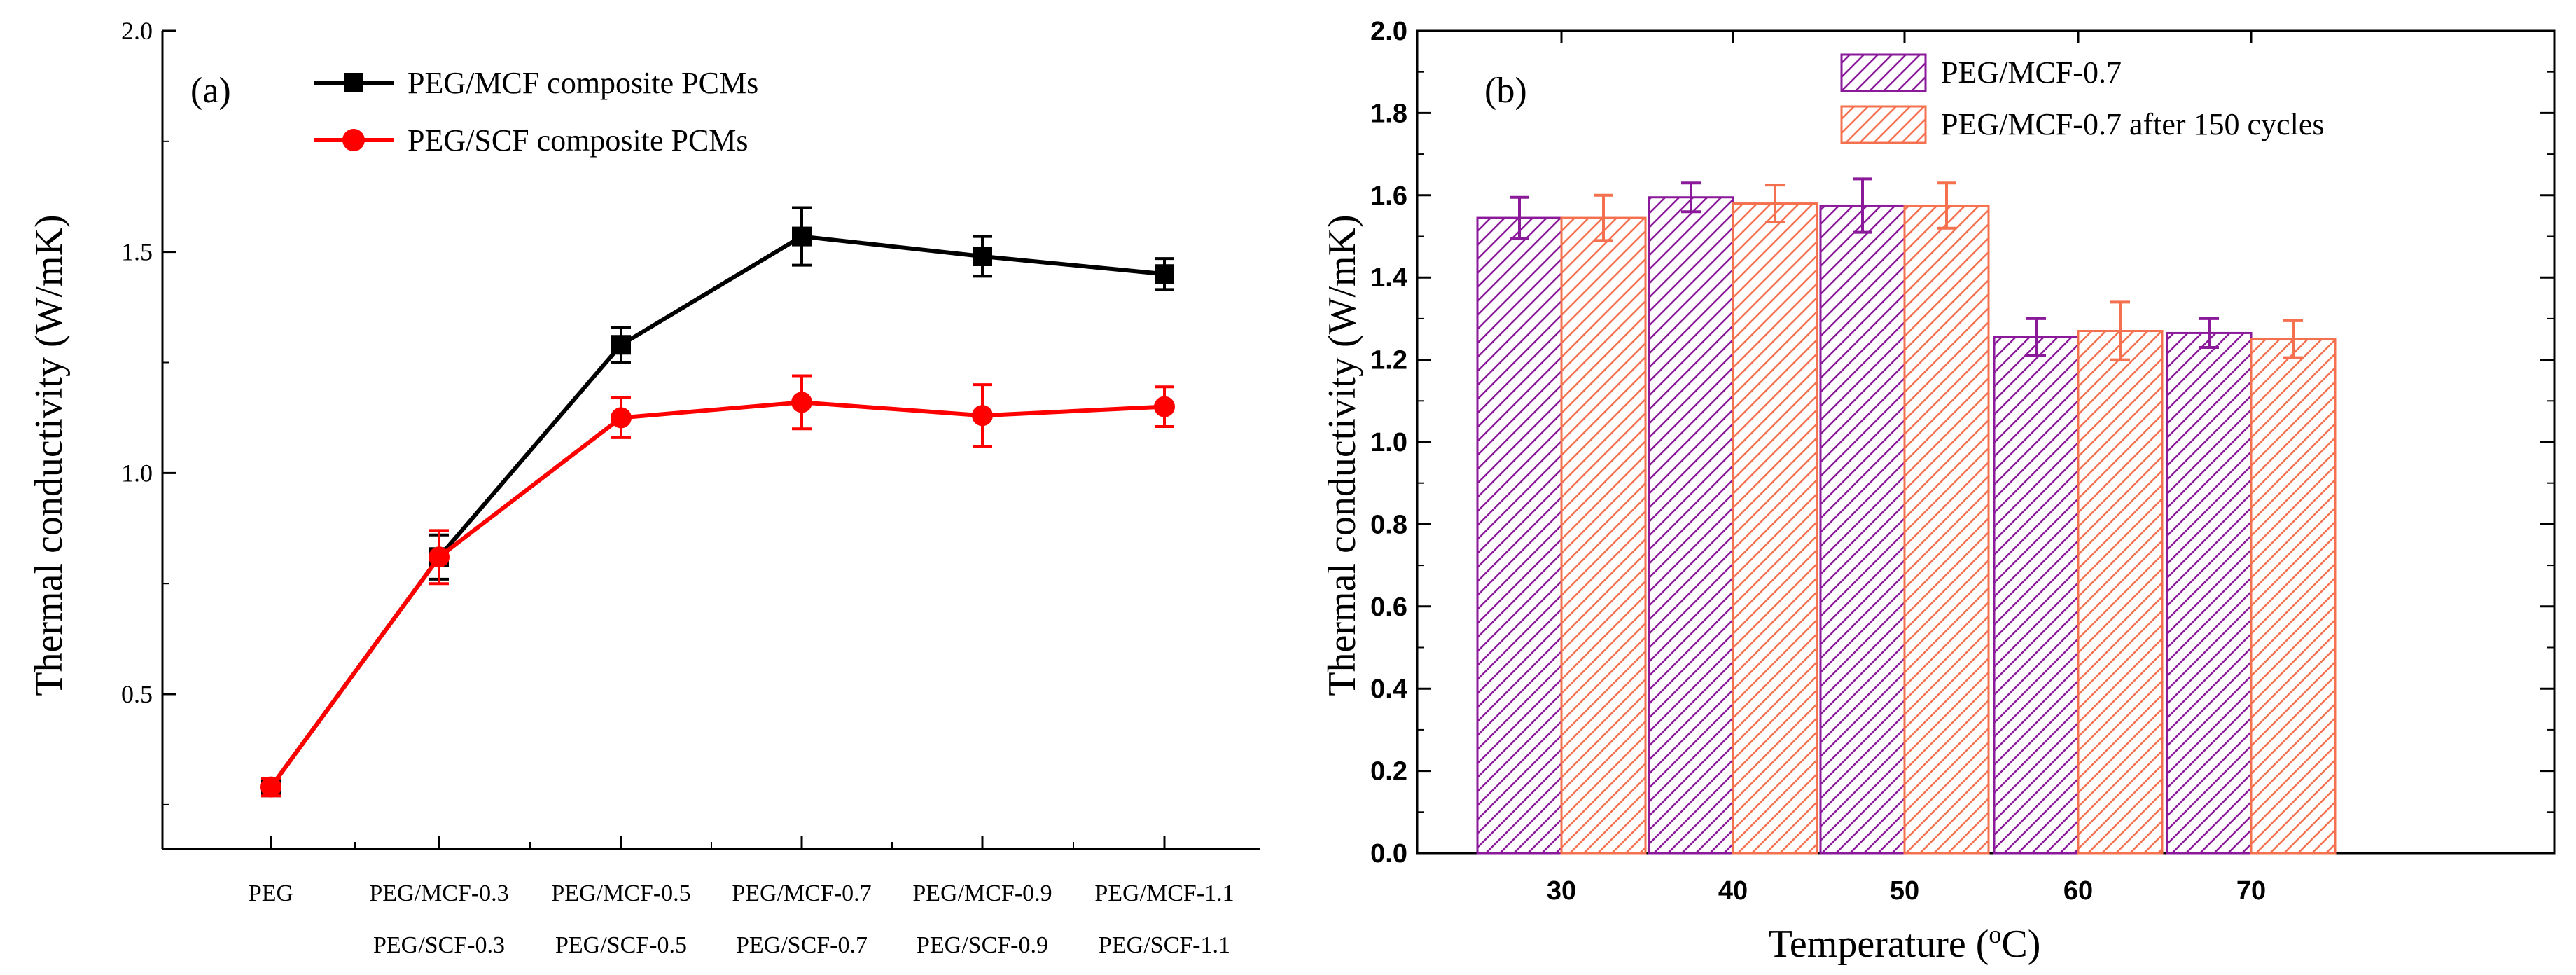 The width and height of the screenshot is (2576, 975). I want to click on legend-label-cycled: PEG/MCF-0.7 after 150 cycles, so click(2132, 124).